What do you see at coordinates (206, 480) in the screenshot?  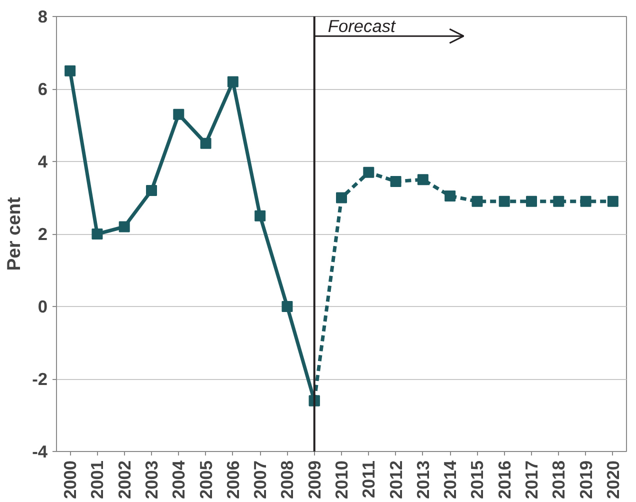 I see `x-tick-label: 2005` at bounding box center [206, 480].